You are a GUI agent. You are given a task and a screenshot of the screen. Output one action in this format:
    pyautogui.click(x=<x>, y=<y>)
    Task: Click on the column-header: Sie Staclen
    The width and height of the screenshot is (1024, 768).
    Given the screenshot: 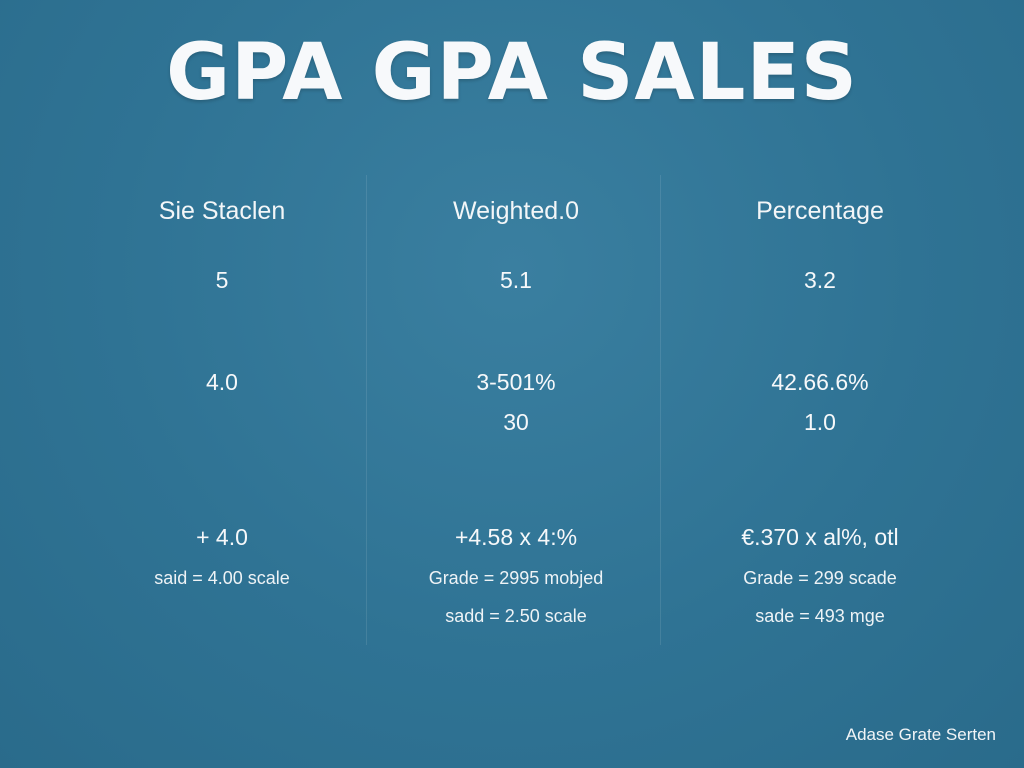 What is the action you would take?
    pyautogui.click(x=222, y=211)
    